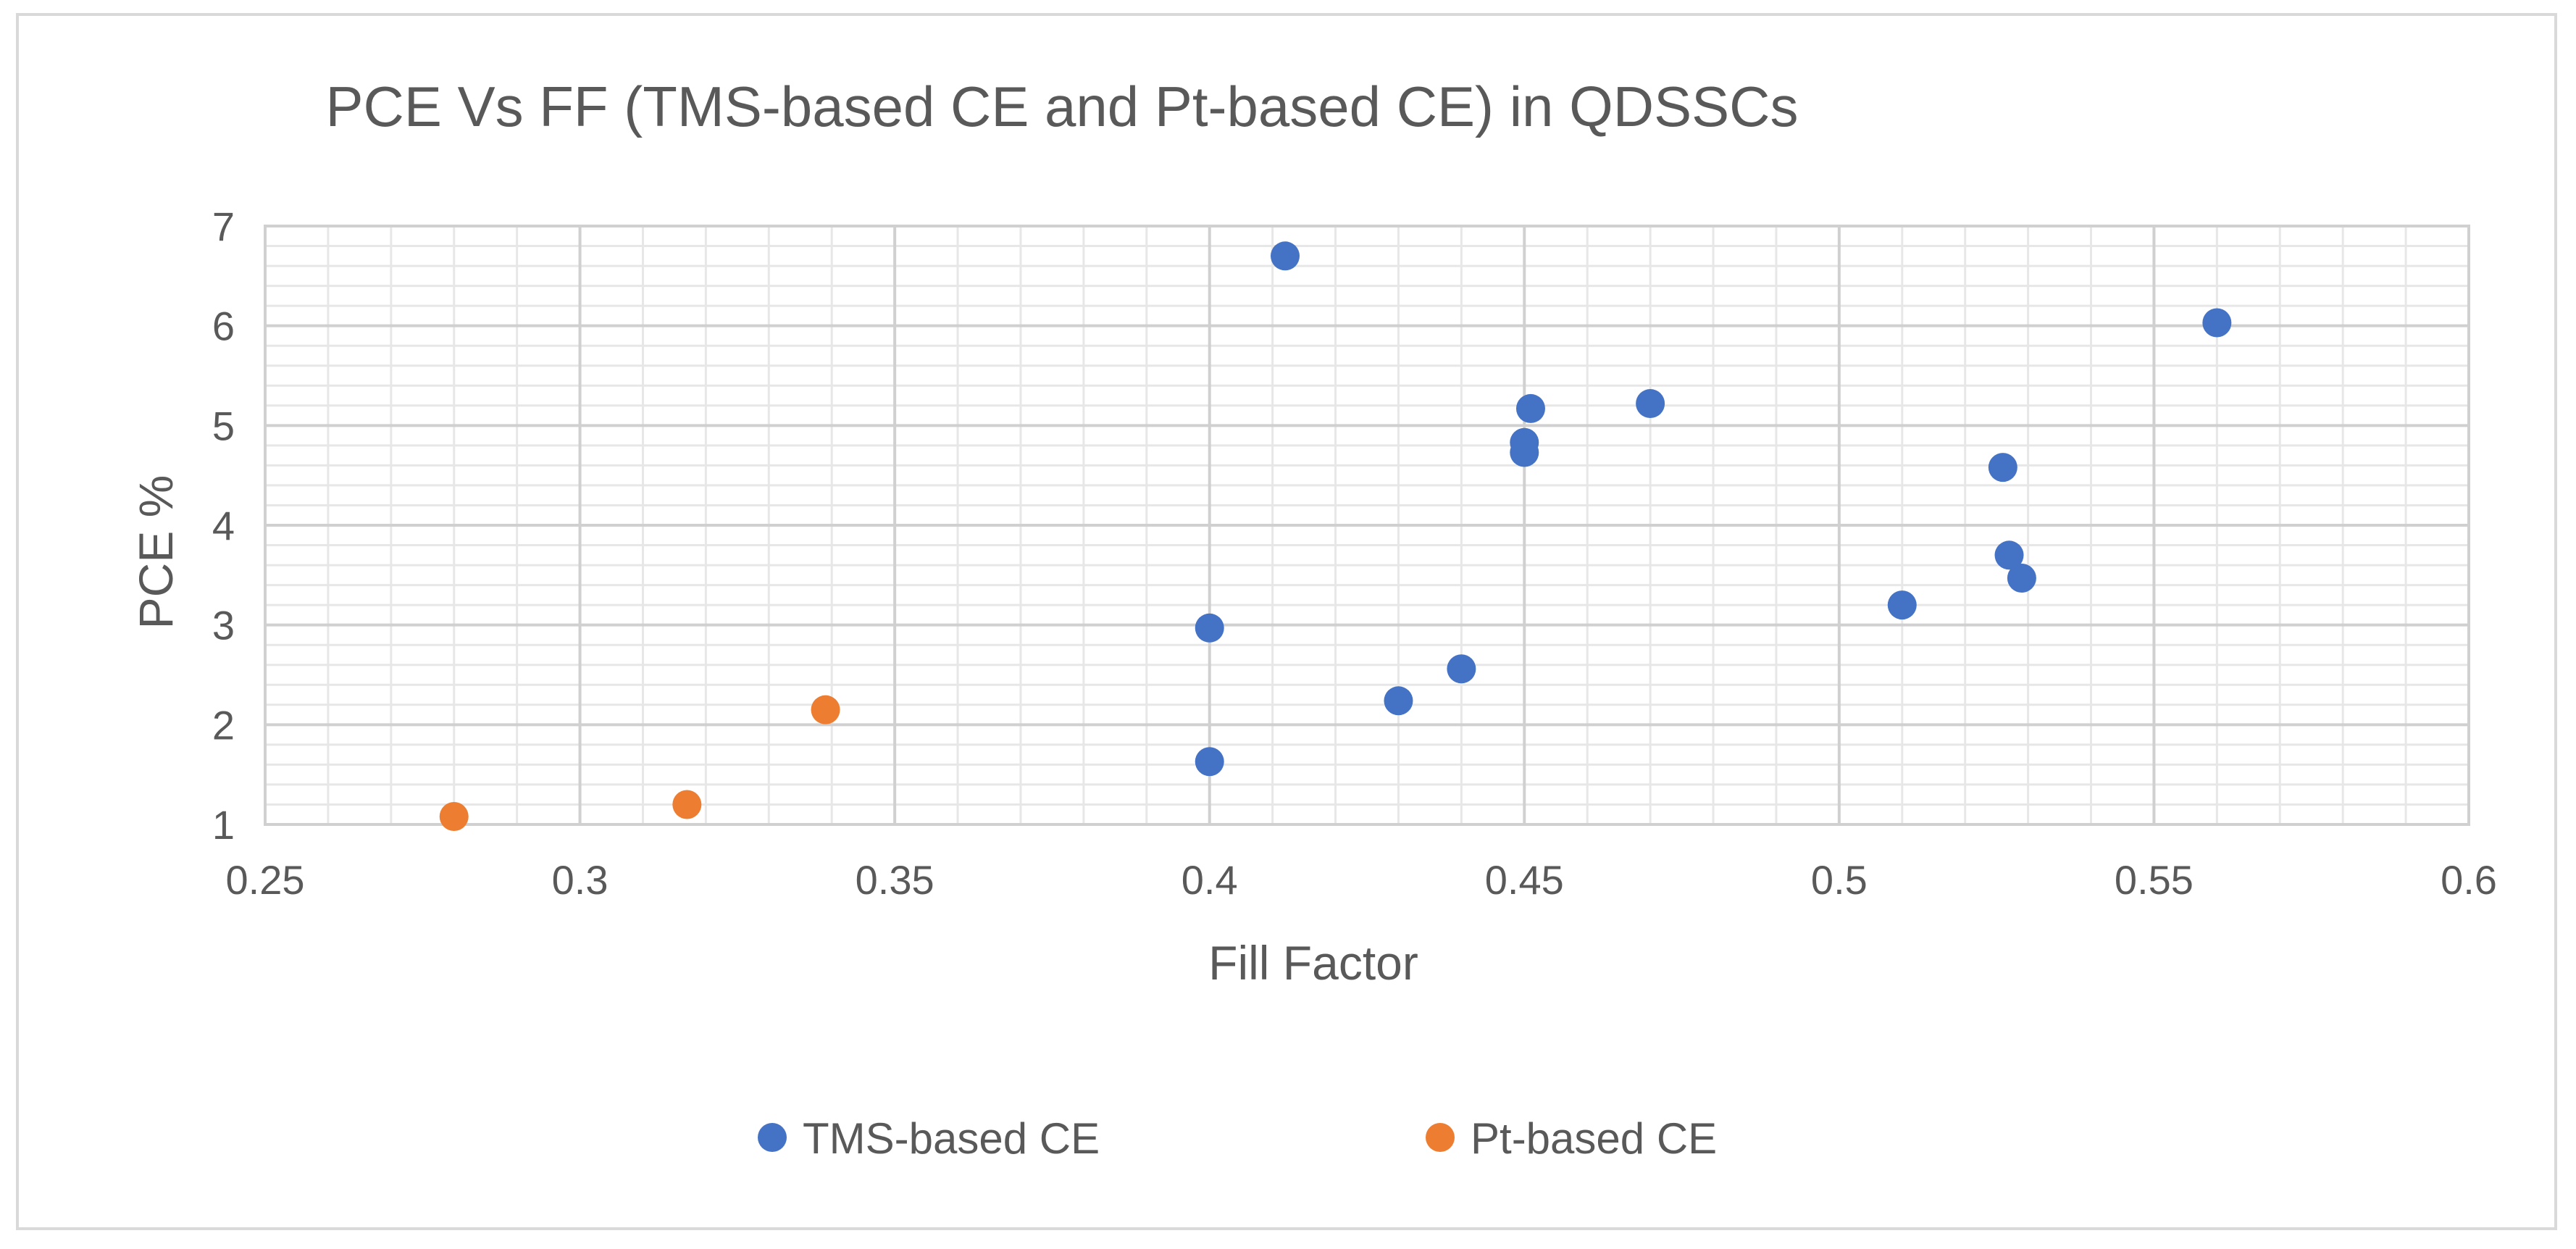 This screenshot has height=1249, width=2576. Describe the element at coordinates (580, 880) in the screenshot. I see `x-tick-label: 0.3` at that location.